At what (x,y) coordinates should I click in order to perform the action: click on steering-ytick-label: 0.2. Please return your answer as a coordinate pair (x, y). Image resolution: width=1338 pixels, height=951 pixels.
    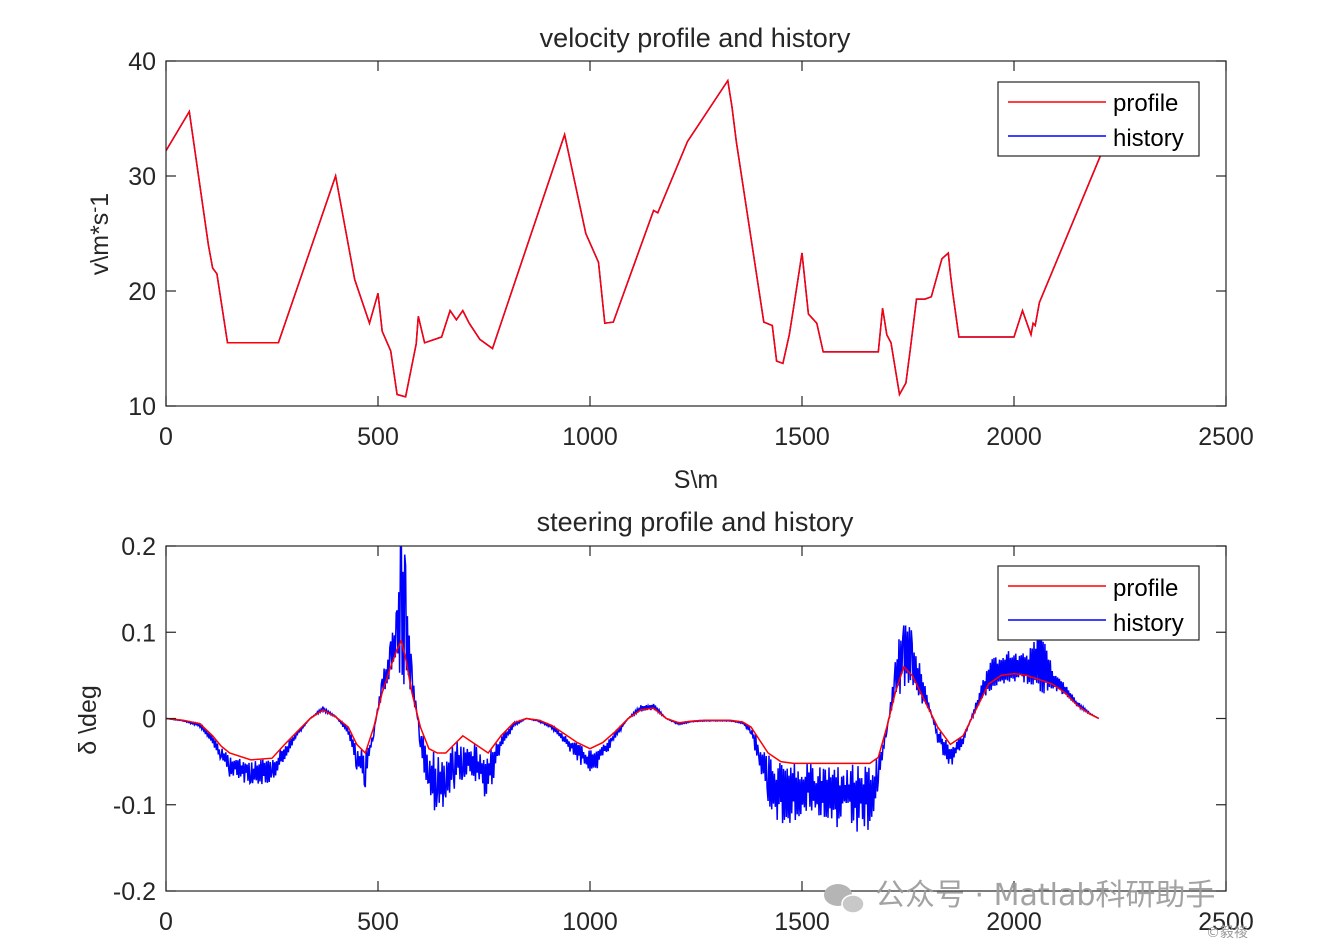
    Looking at the image, I should click on (138, 547).